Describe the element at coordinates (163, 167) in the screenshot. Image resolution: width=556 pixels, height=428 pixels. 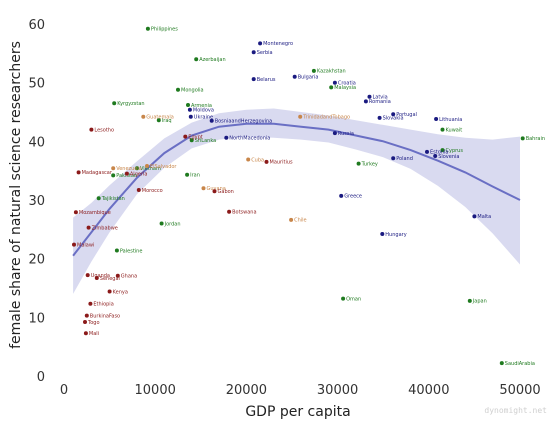
I see `point-label: ElSalvador` at that location.